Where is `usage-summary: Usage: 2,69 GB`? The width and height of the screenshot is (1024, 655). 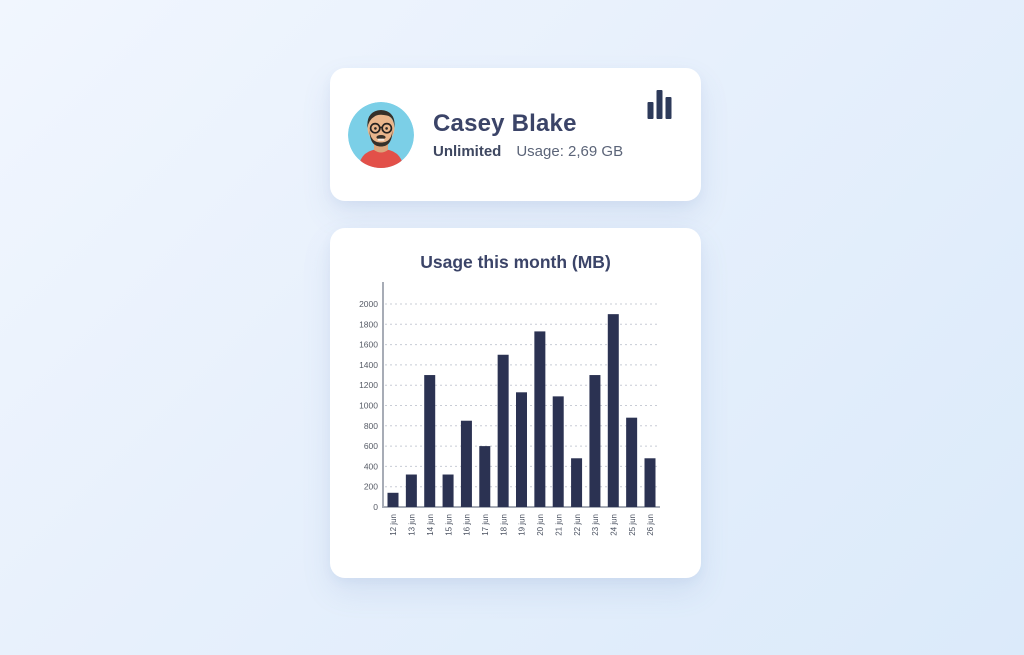
usage-summary: Usage: 2,69 GB is located at coordinates (570, 151).